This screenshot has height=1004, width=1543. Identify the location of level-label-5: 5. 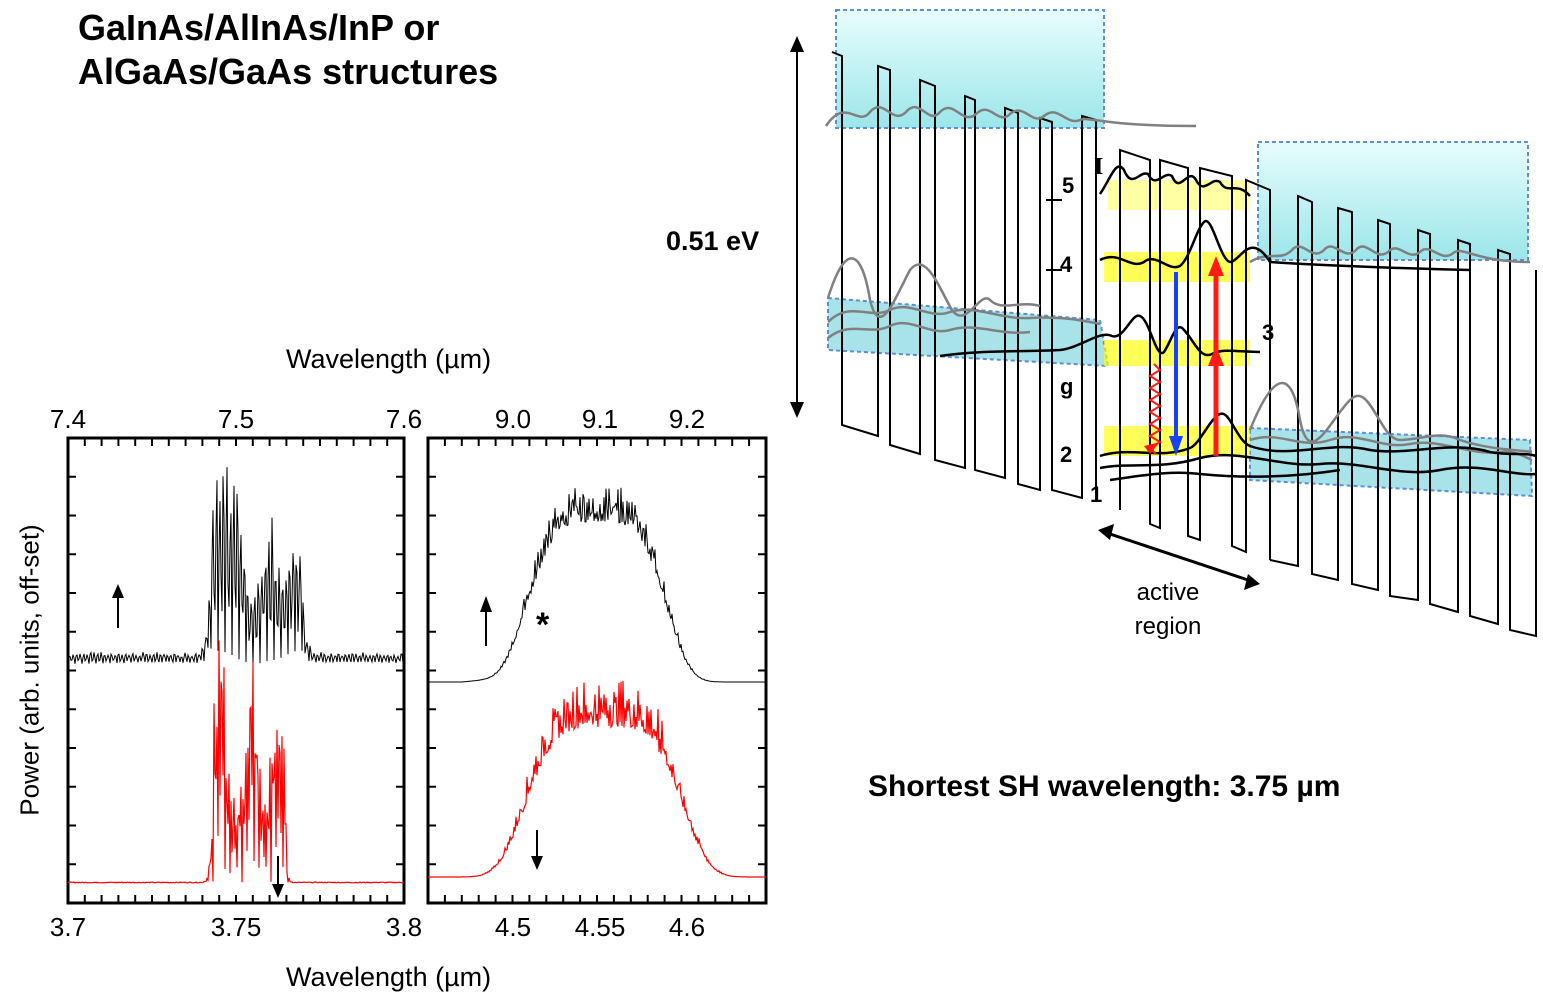
(1068, 185).